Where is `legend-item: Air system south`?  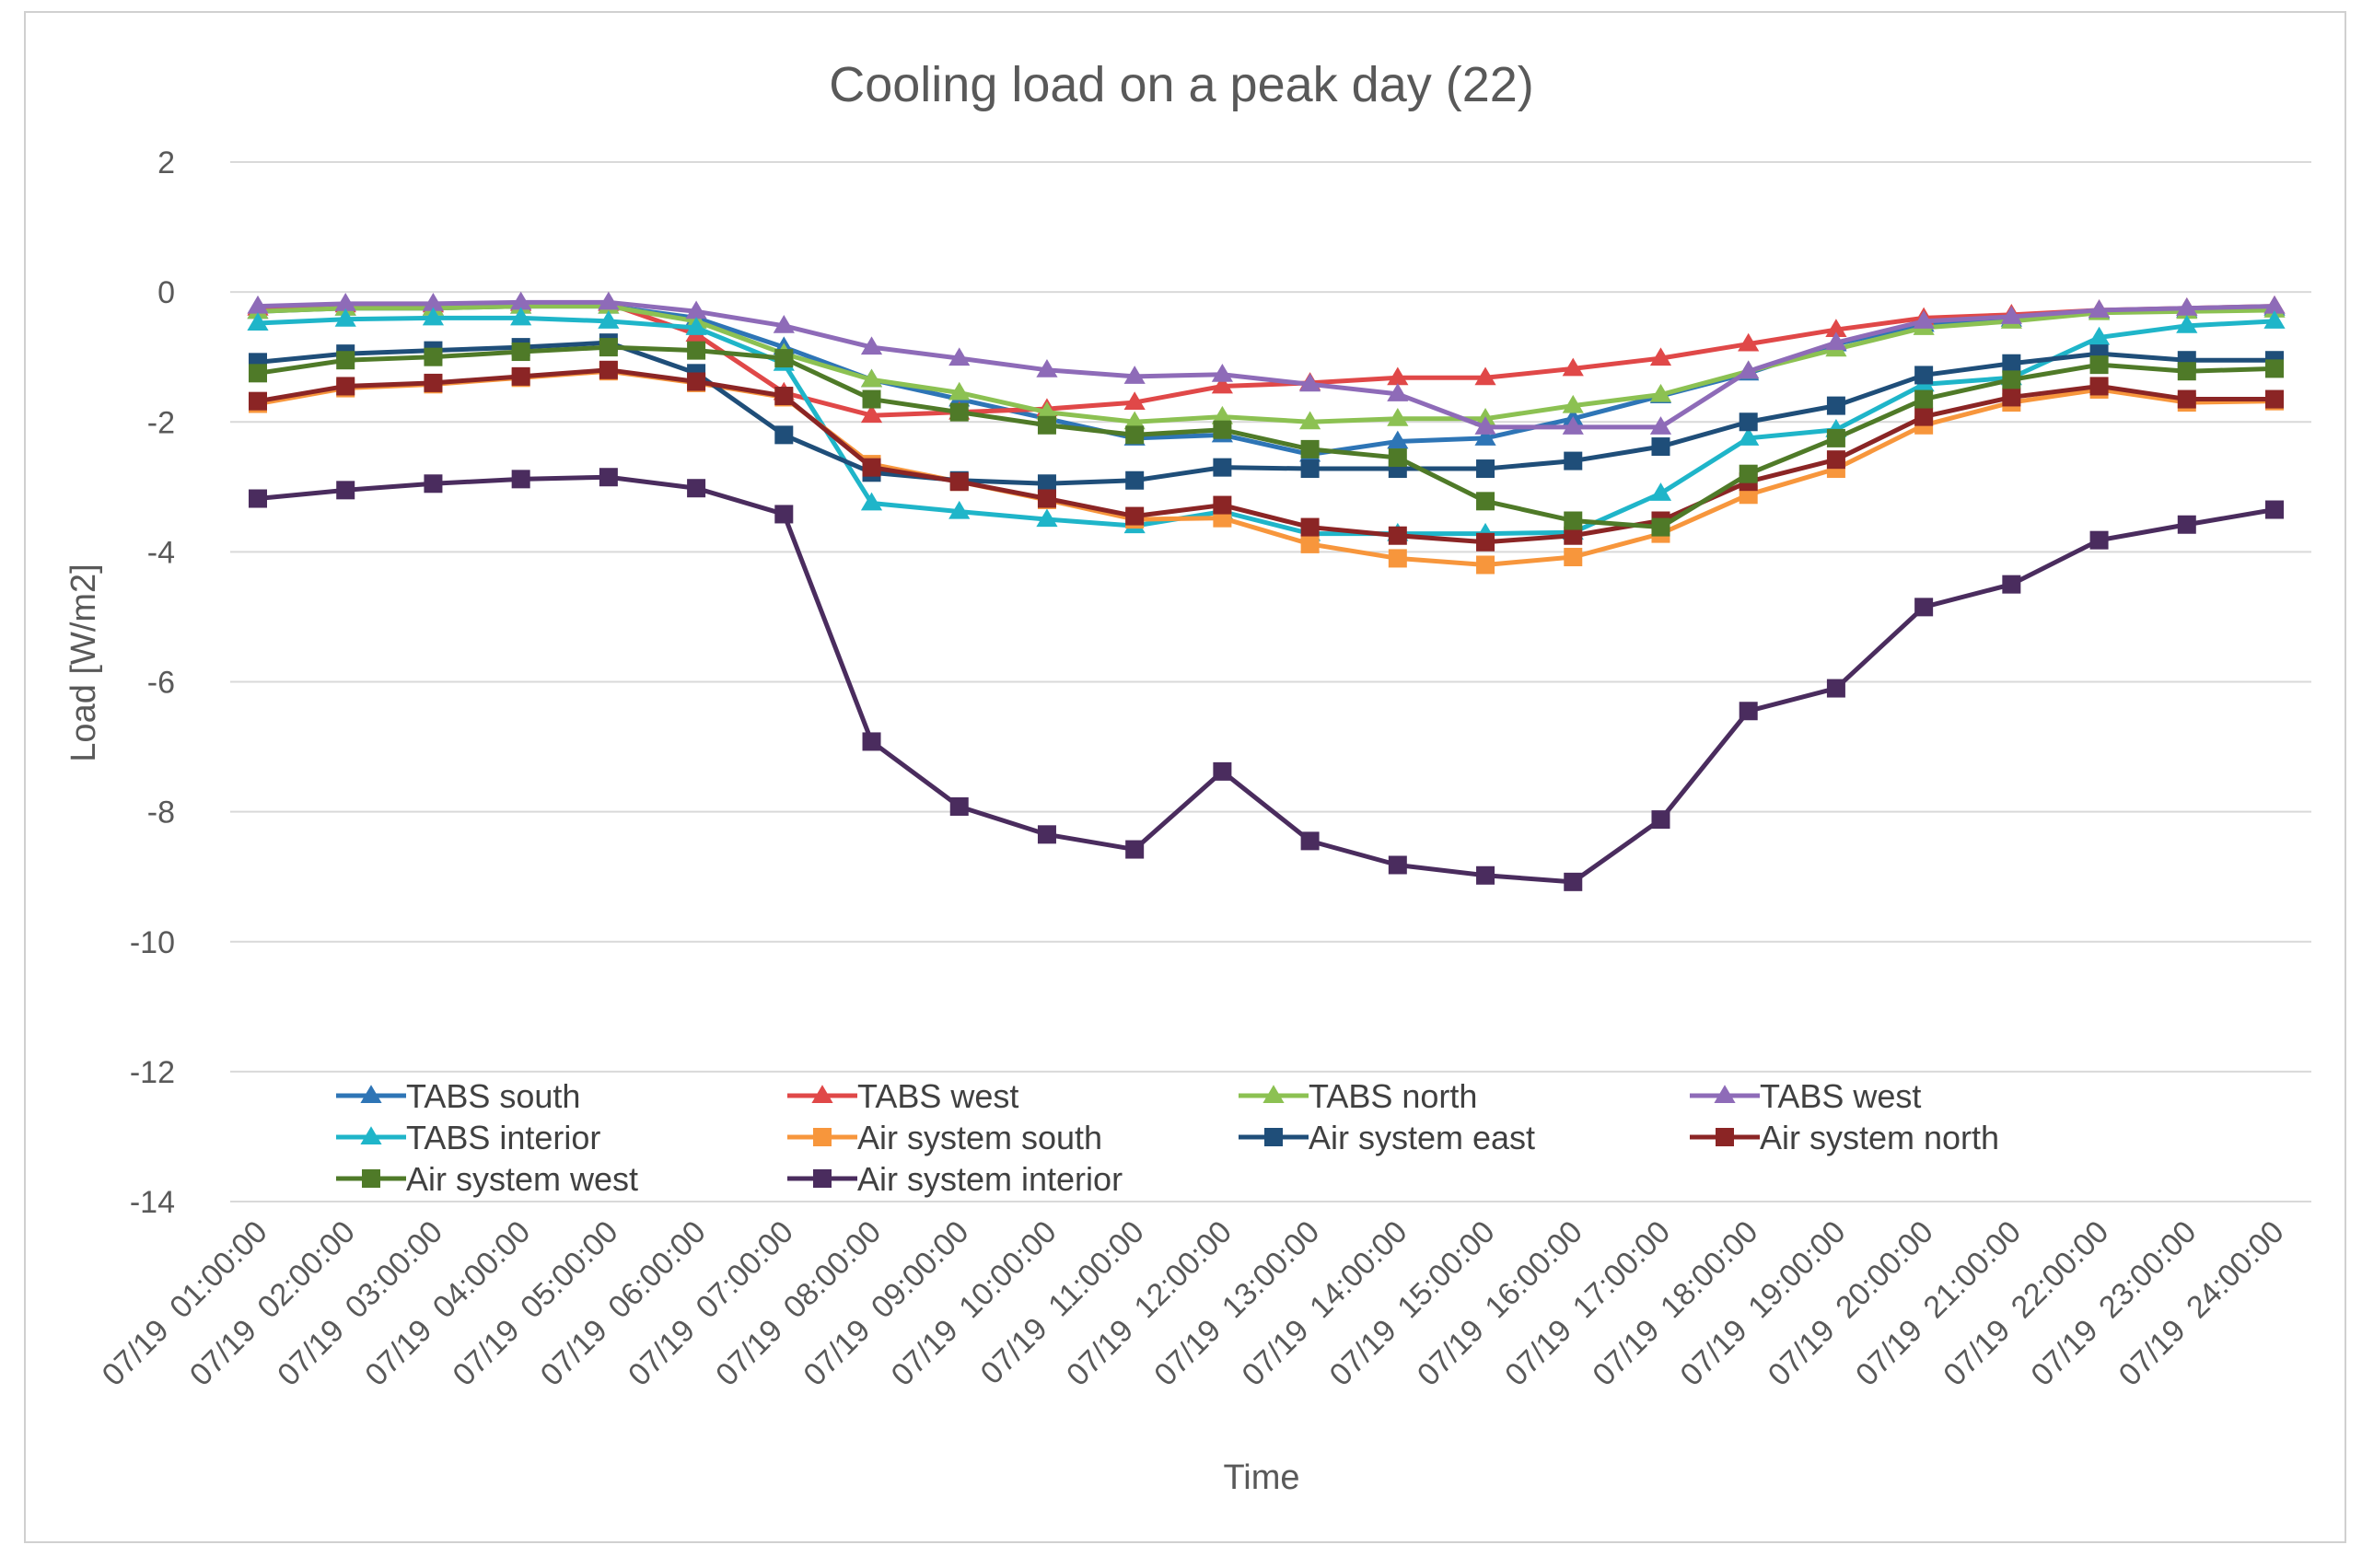 legend-item: Air system south is located at coordinates (944, 1137).